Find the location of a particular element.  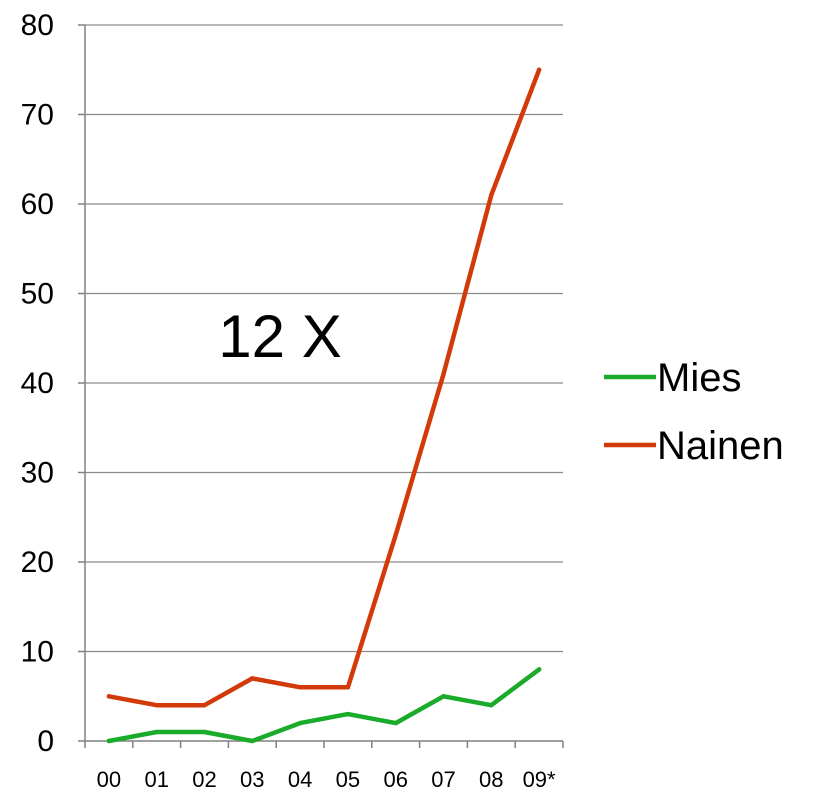

y-tick-label-60: 60 is located at coordinates (37, 204).